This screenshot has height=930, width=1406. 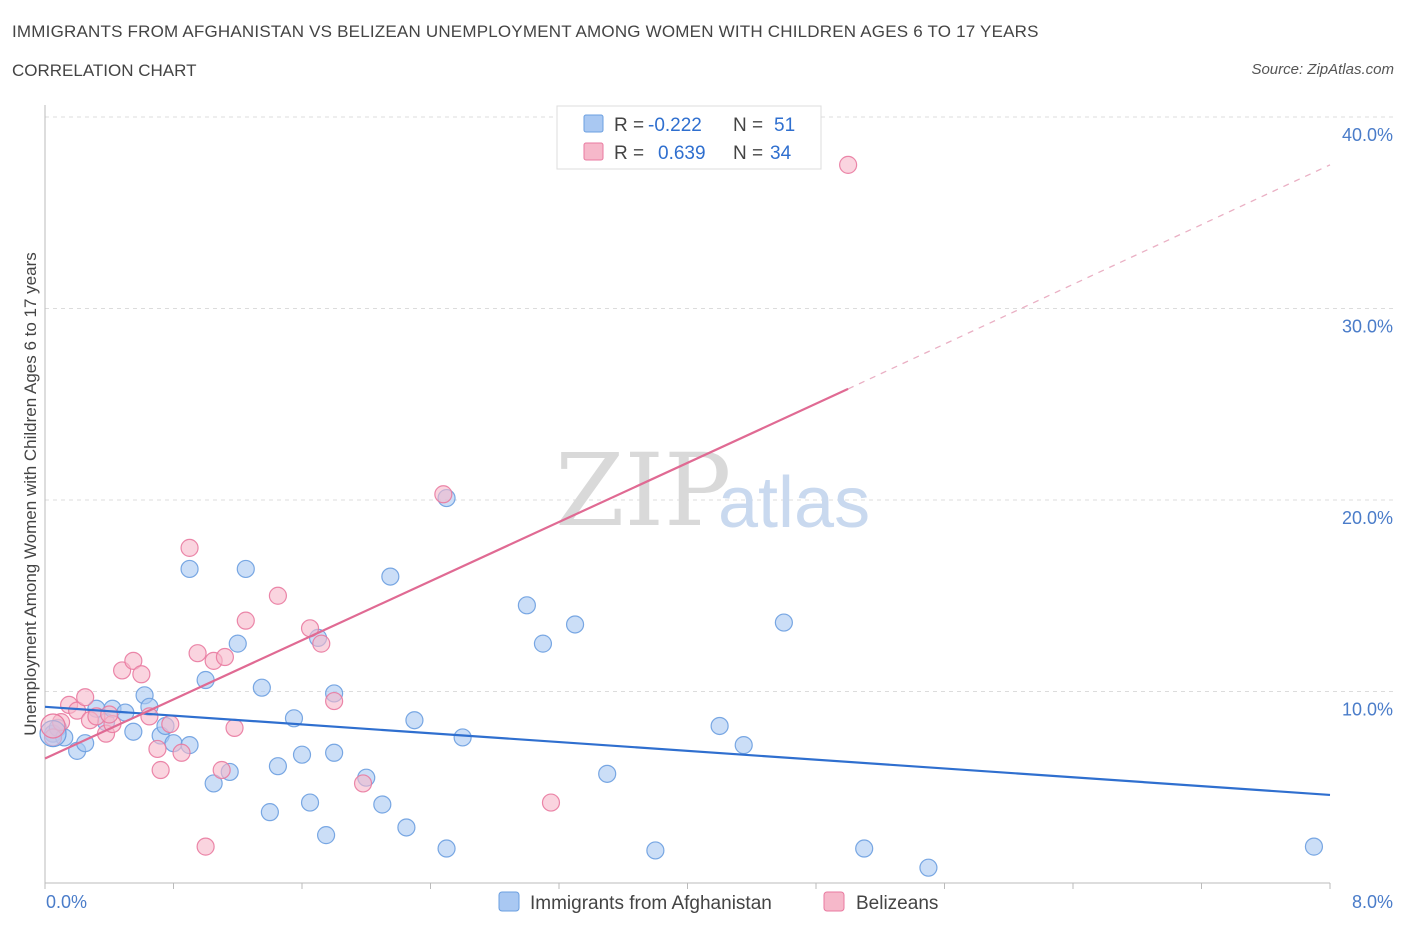 I want to click on legend-swatch-belizeans, so click(x=593, y=151).